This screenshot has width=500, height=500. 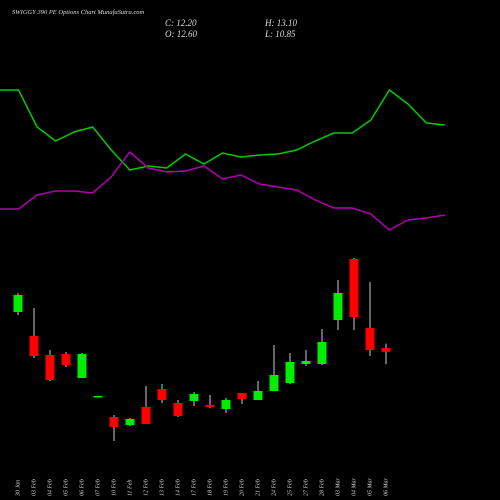 I want to click on x-tick-label: 11 Feb, so click(x=130, y=488).